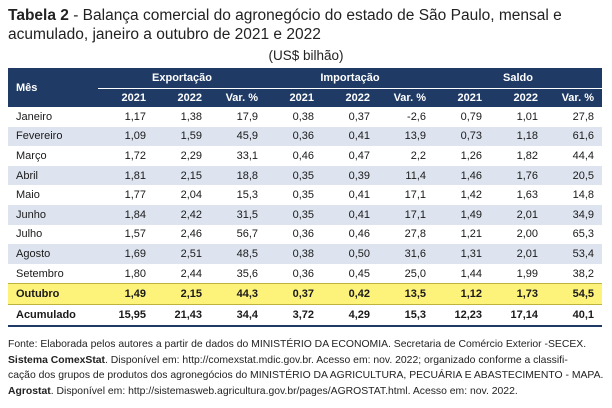 The image size is (612, 408). What do you see at coordinates (182, 315) in the screenshot?
I see `value-cell: 21,43` at bounding box center [182, 315].